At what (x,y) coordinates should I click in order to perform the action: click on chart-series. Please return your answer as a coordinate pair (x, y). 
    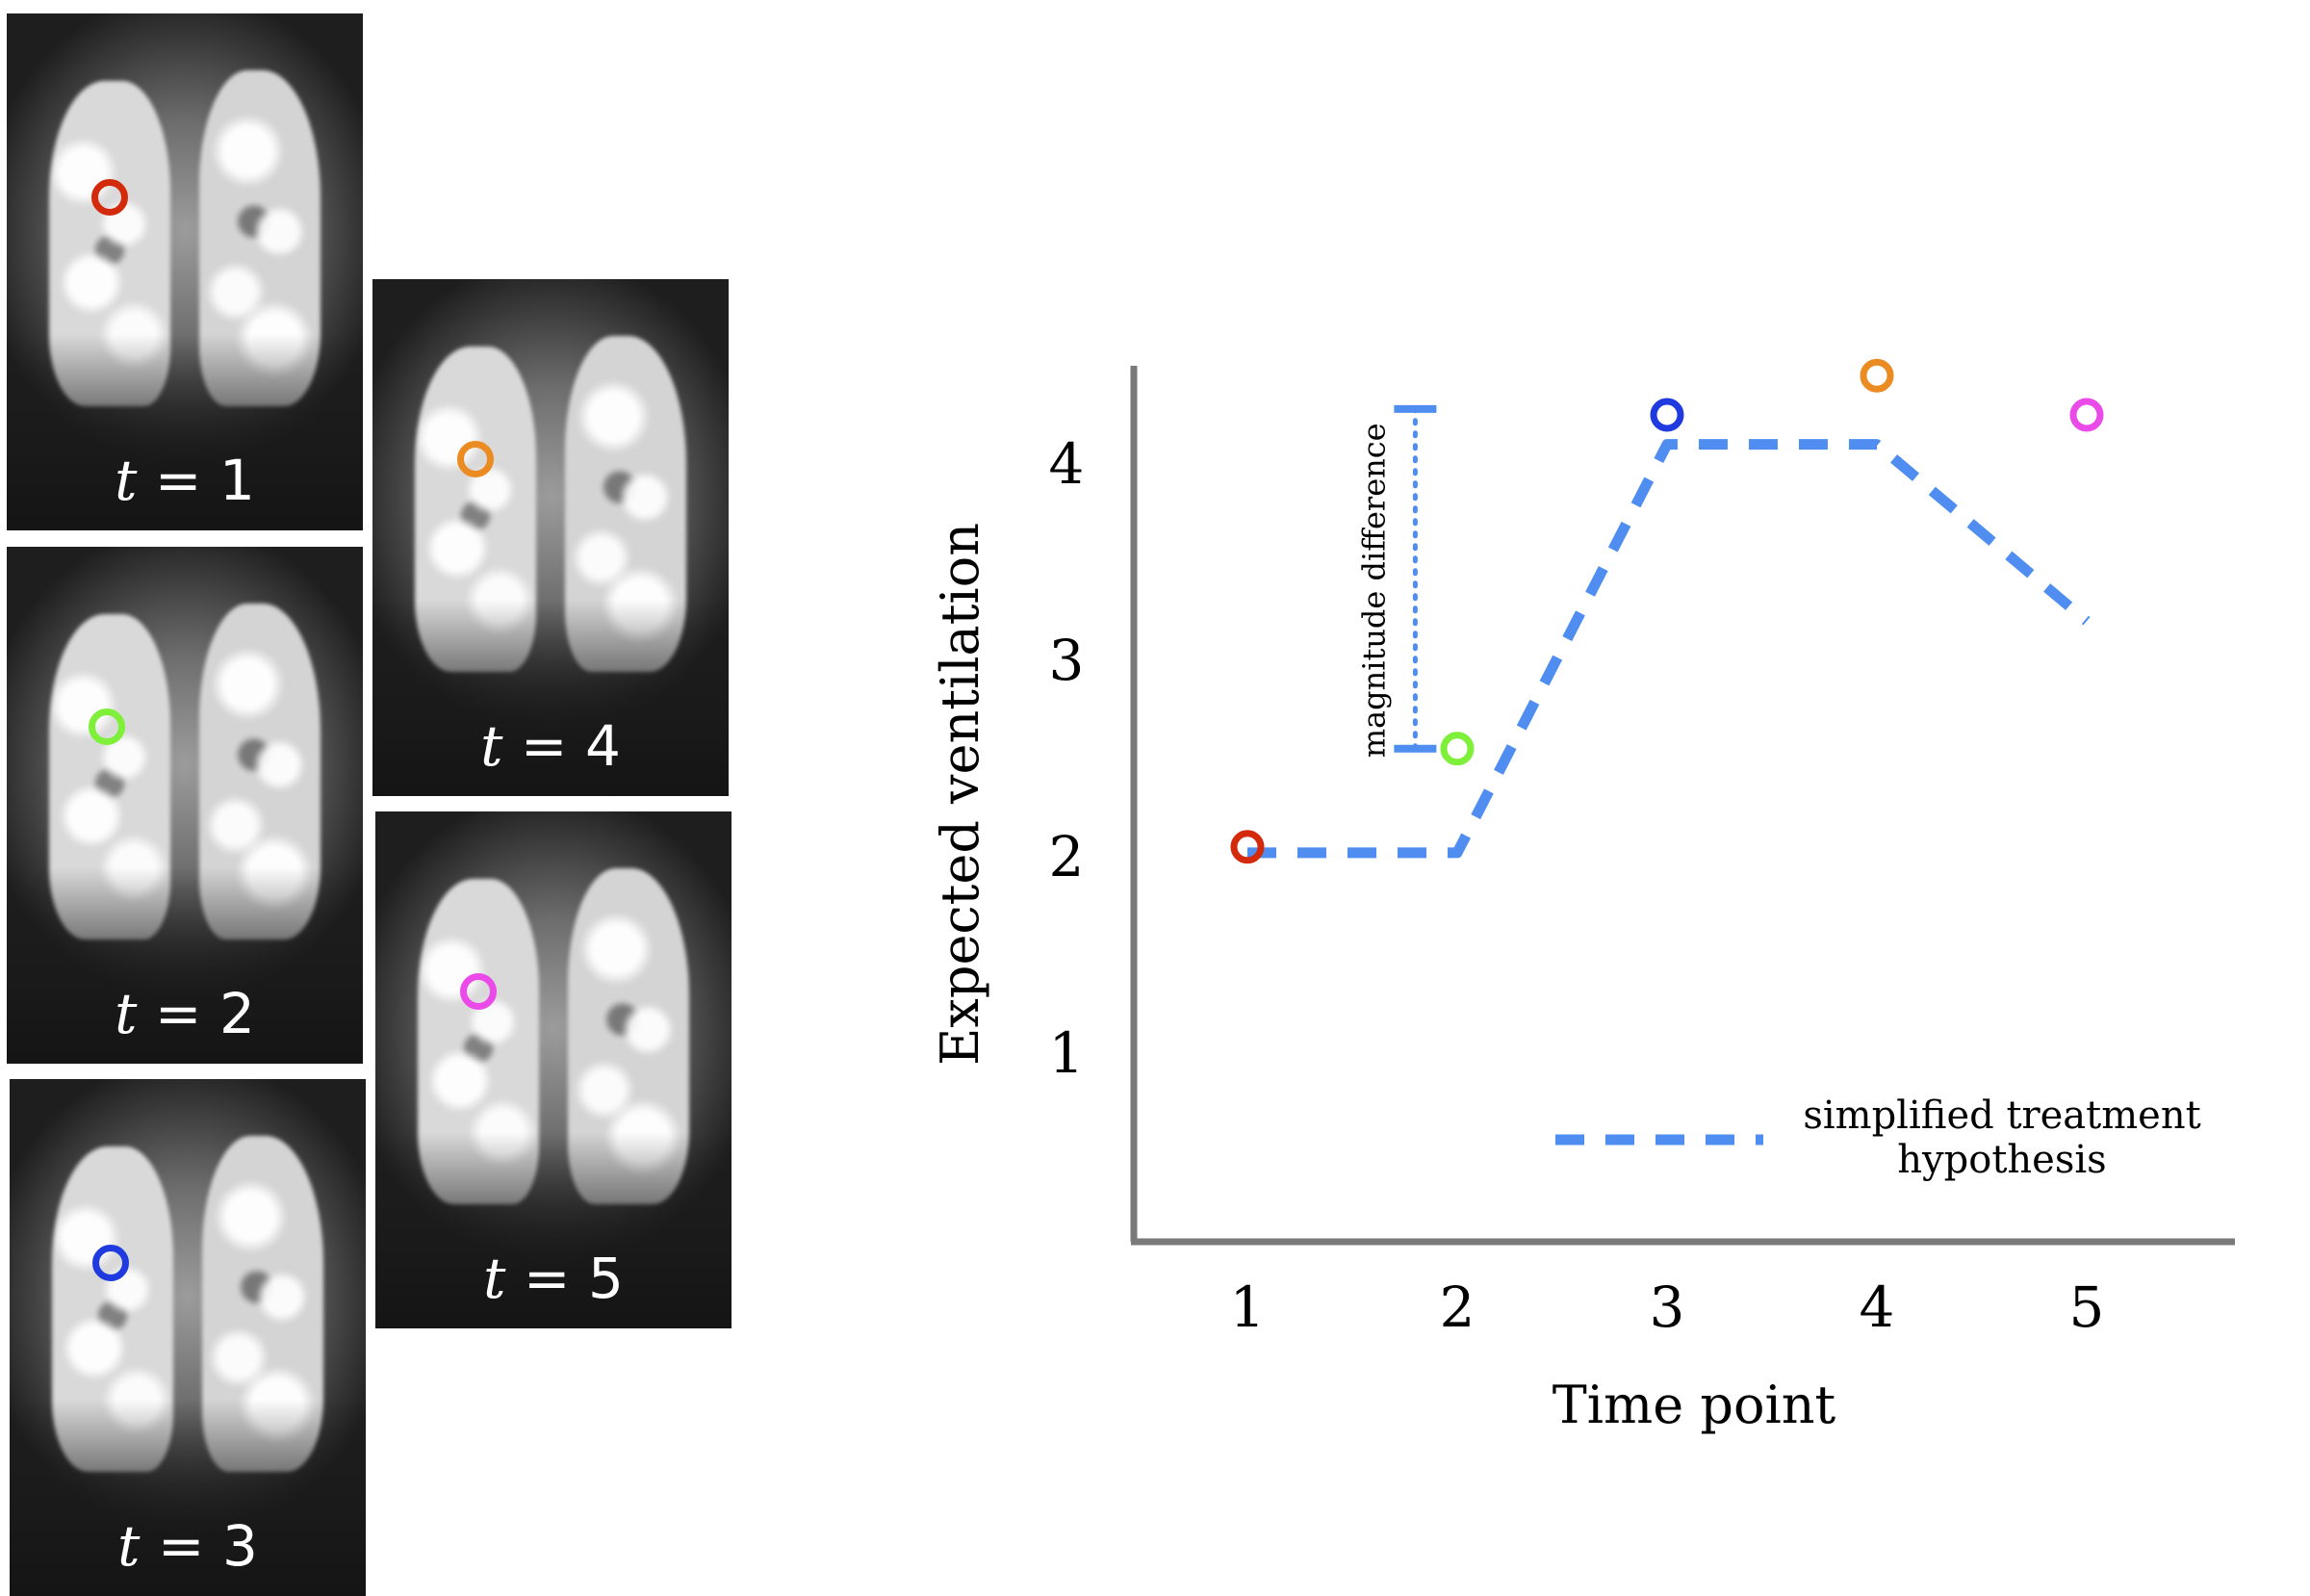
    Looking at the image, I should click on (1669, 649).